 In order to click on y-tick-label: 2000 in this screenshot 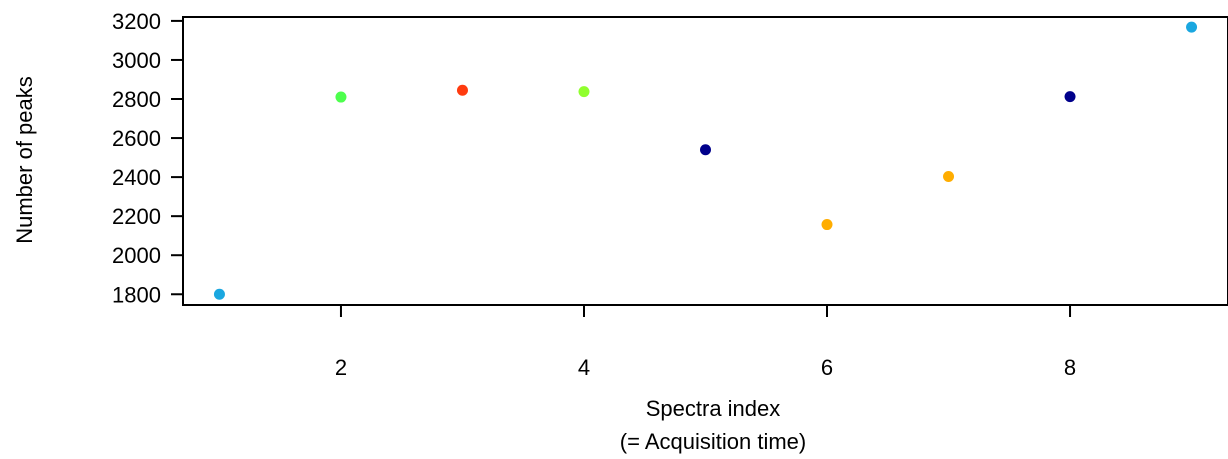, I will do `click(136, 255)`.